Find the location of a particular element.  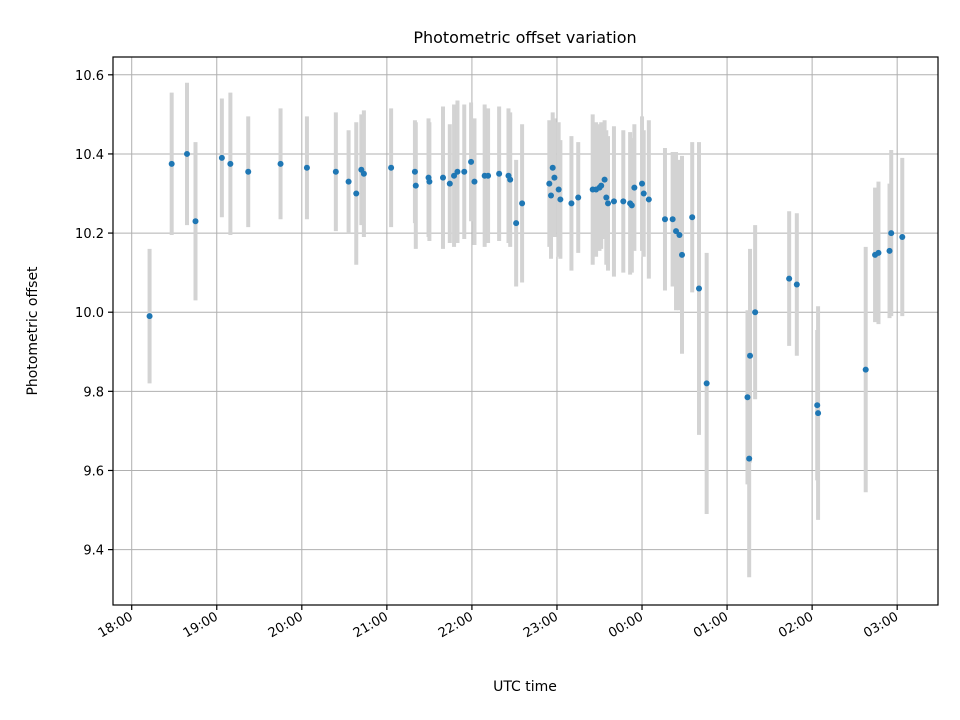

y-axis: 9.4 9.6 9.8 10.0 10.2 10.4 10.6 is located at coordinates (94, 314).